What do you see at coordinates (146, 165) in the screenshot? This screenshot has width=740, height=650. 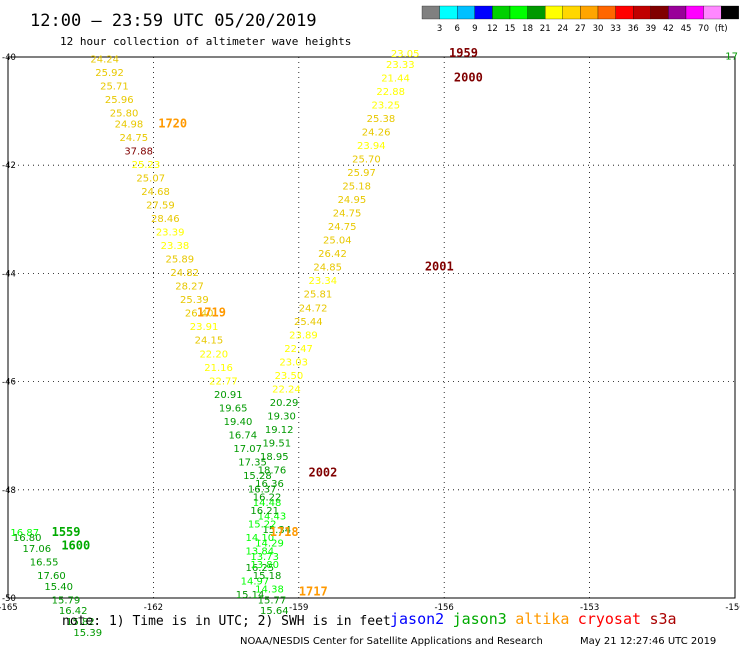 I see `swh-value-label: 25.23` at bounding box center [146, 165].